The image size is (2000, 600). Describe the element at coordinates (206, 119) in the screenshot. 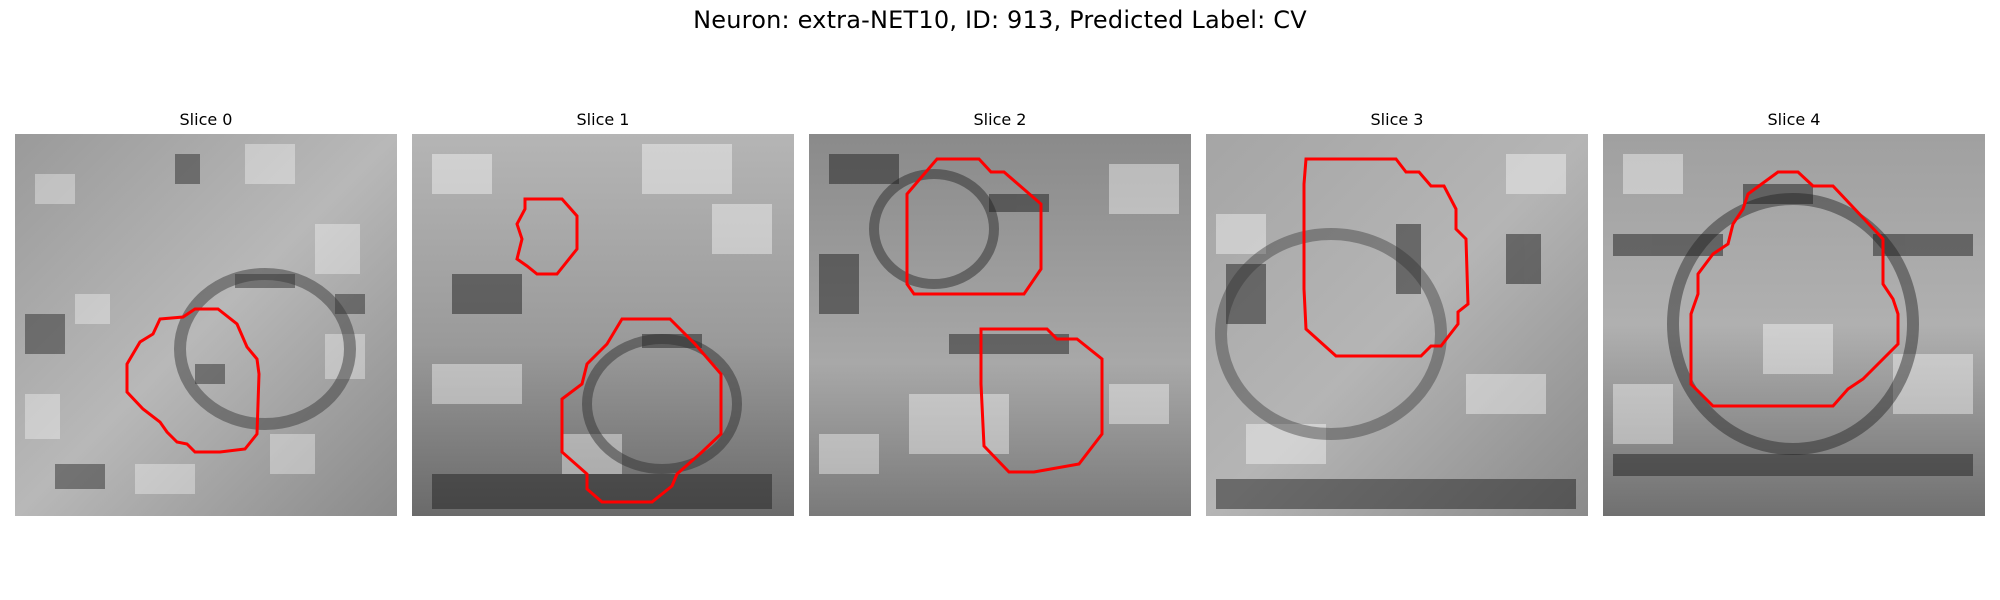

I see `slice-title-0: Slice 0` at that location.